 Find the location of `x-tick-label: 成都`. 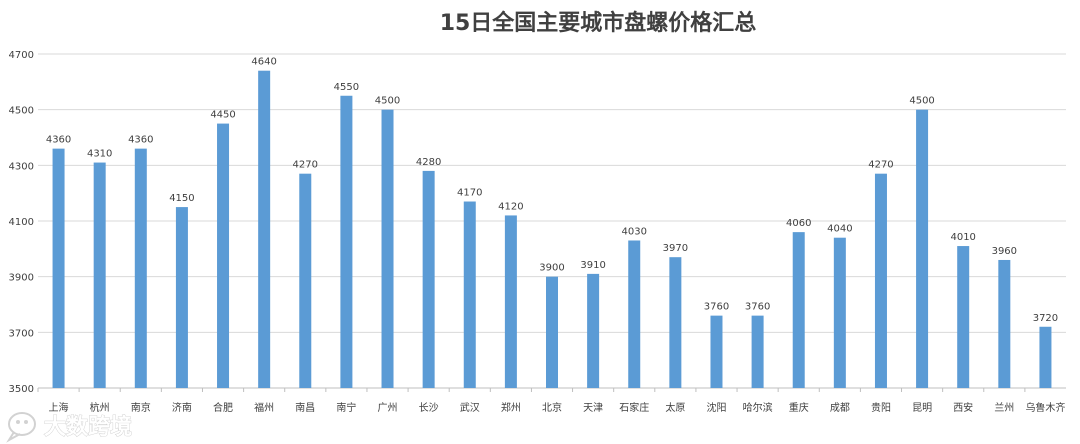

x-tick-label: 成都 is located at coordinates (840, 408).